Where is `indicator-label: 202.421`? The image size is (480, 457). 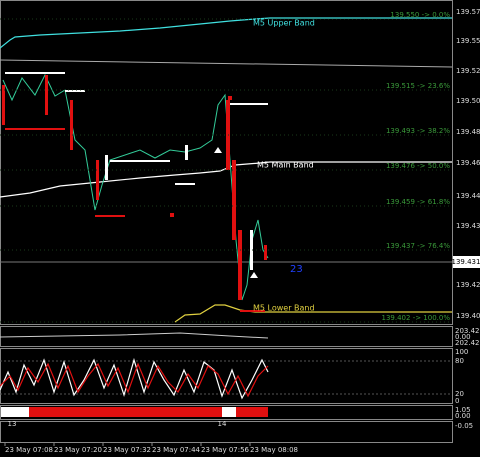
indicator-label: 202.421 is located at coordinates (467, 343).